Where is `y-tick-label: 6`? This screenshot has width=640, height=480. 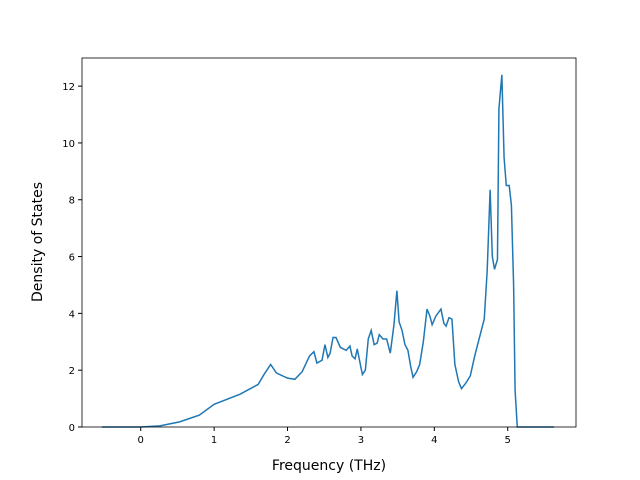
y-tick-label: 6 is located at coordinates (72, 258).